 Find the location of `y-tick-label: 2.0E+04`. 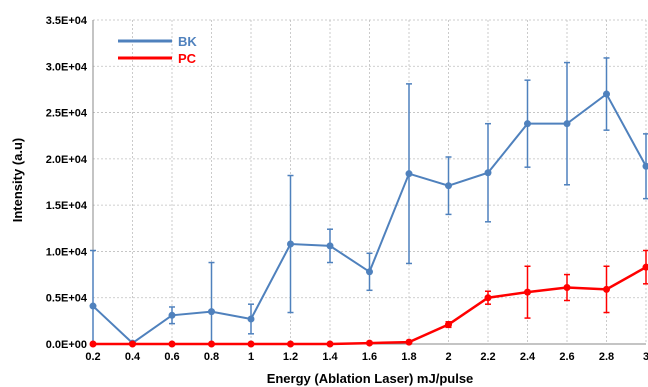

y-tick-label: 2.0E+04 is located at coordinates (67, 160).